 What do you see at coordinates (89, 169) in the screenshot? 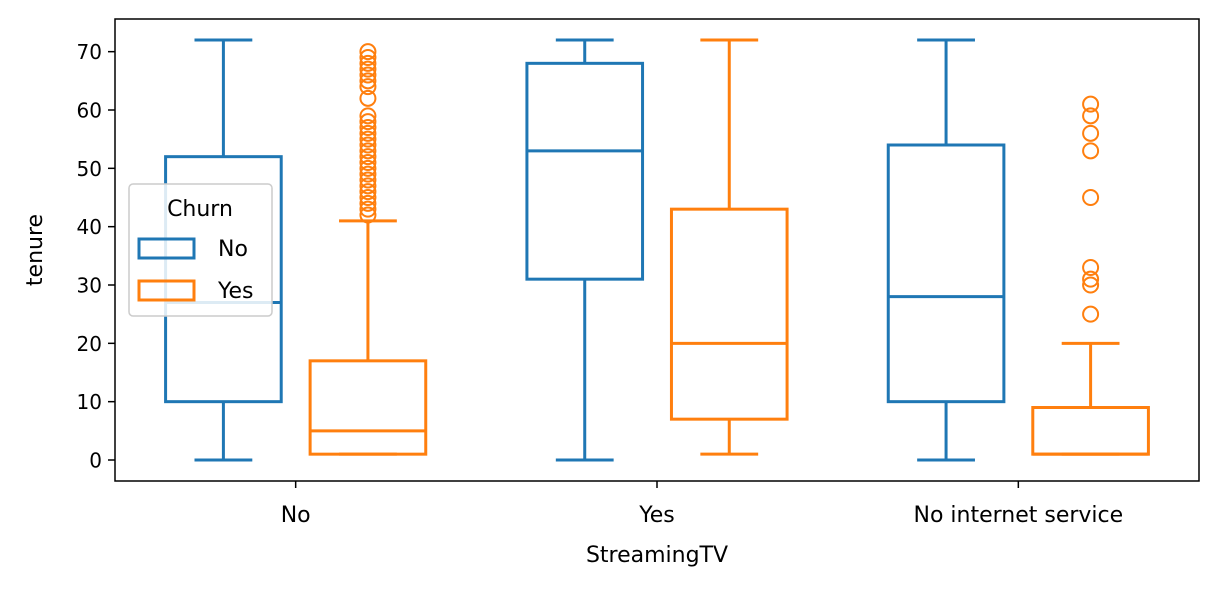
I see `y-tick-label: 50` at bounding box center [89, 169].